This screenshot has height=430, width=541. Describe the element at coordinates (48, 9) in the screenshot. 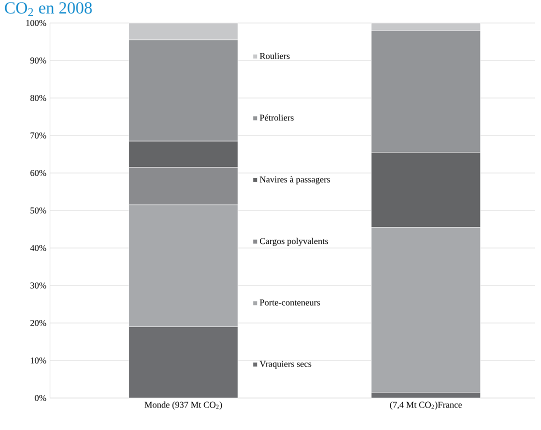

I see `chart-title: CO$_{2}$ en 2008` at that location.